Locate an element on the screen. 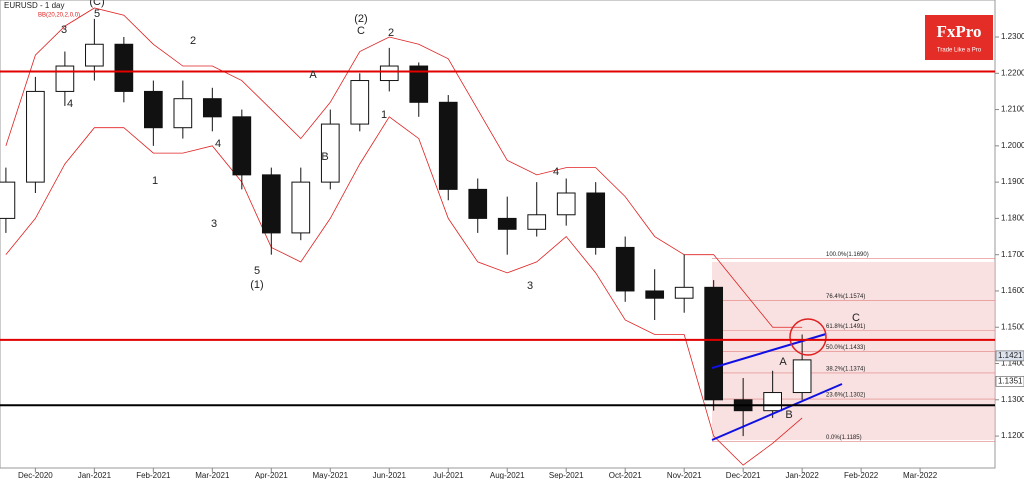 The height and width of the screenshot is (479, 1024). price-tag: 1.1421 is located at coordinates (1010, 355).